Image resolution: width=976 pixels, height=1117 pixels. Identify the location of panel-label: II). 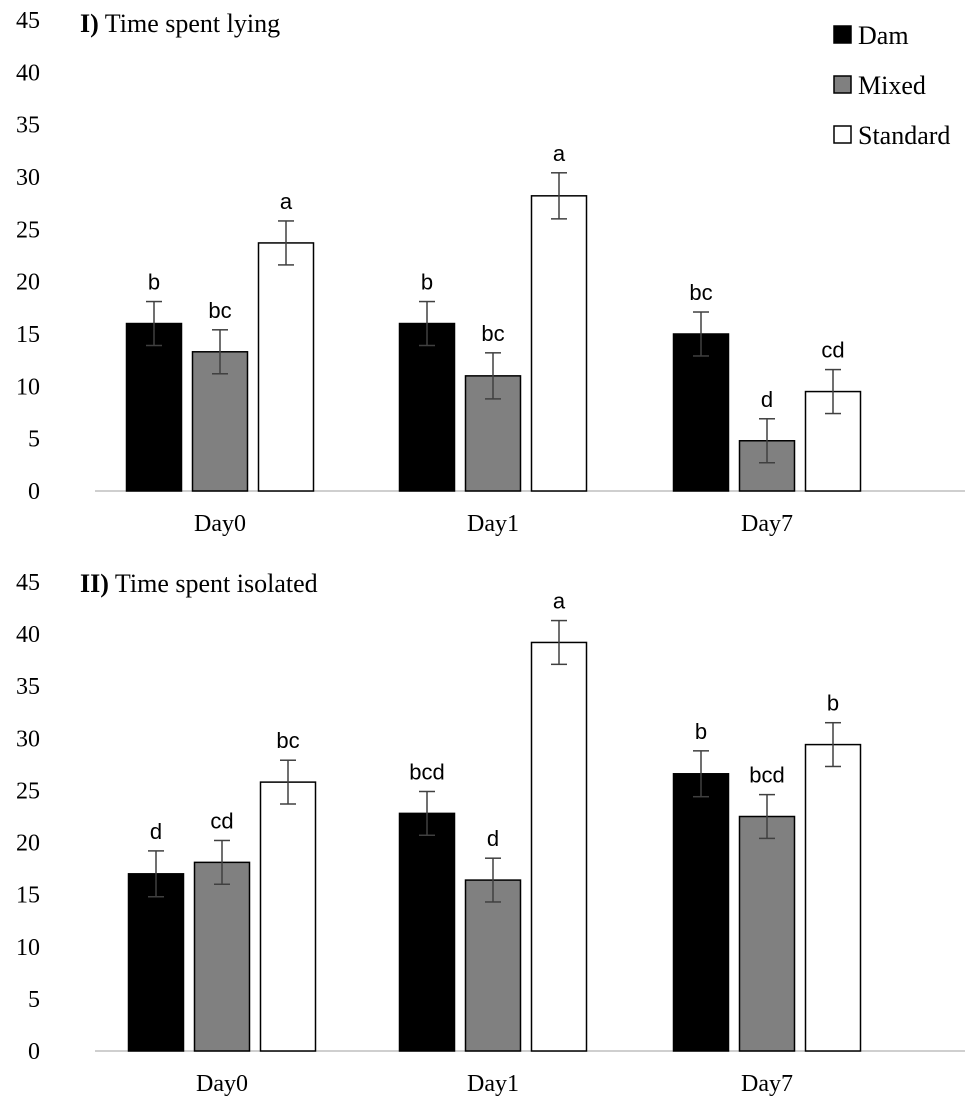
(94, 583).